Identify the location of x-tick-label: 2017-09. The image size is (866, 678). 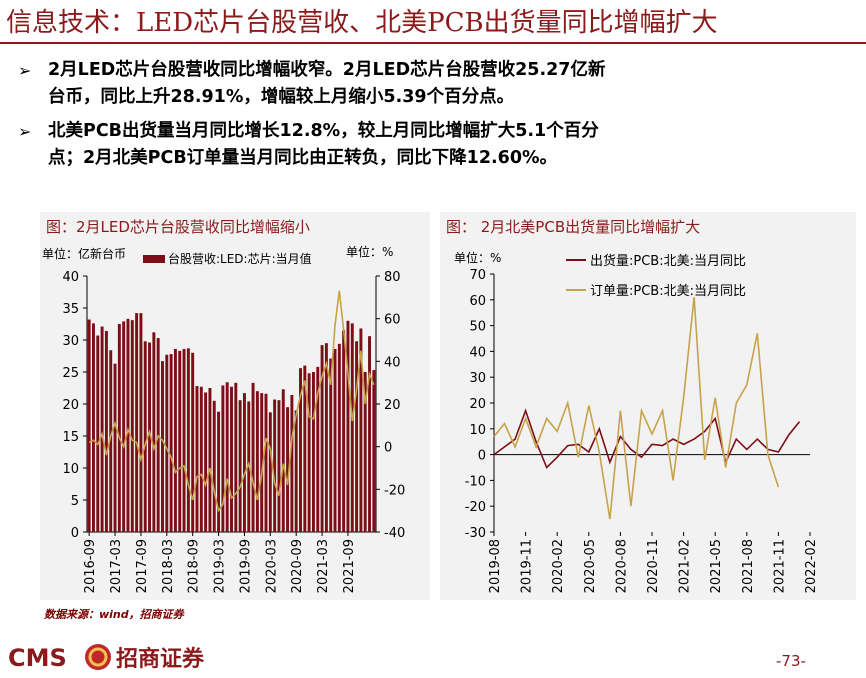
(142, 566).